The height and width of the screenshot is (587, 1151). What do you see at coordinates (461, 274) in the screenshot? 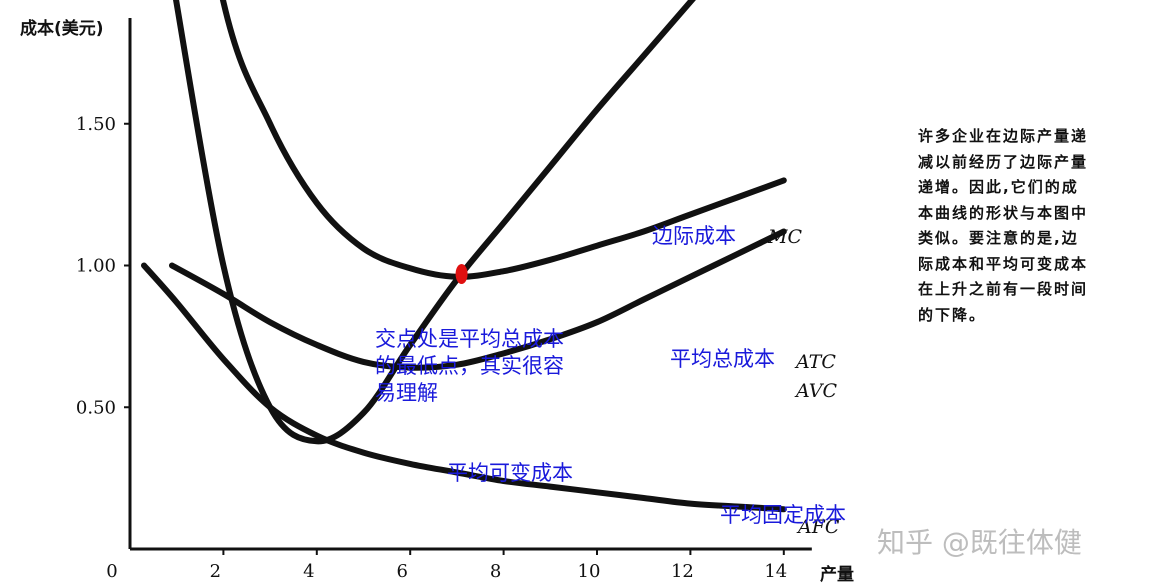
I see `min-point-marker` at bounding box center [461, 274].